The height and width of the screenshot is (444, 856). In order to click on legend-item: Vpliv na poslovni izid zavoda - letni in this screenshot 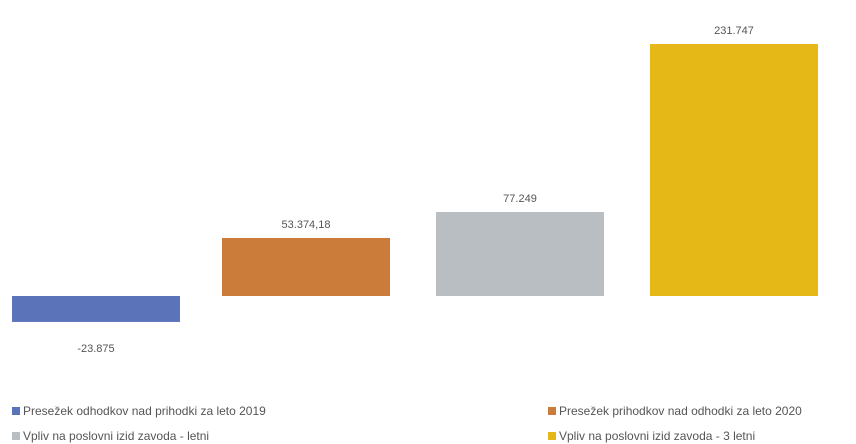, I will do `click(110, 436)`.